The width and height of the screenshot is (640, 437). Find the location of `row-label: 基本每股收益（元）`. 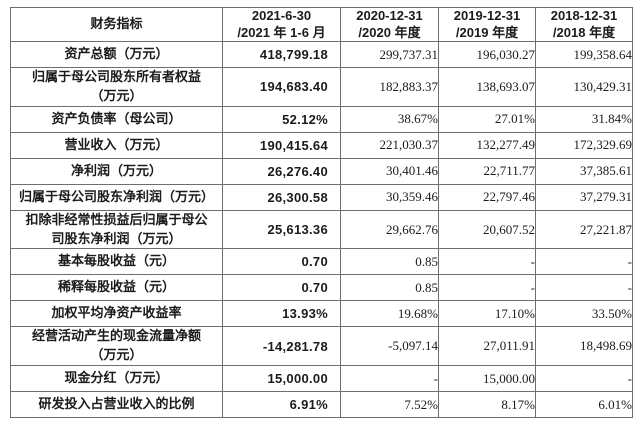

row-label: 基本每股收益（元） is located at coordinates (116, 262).